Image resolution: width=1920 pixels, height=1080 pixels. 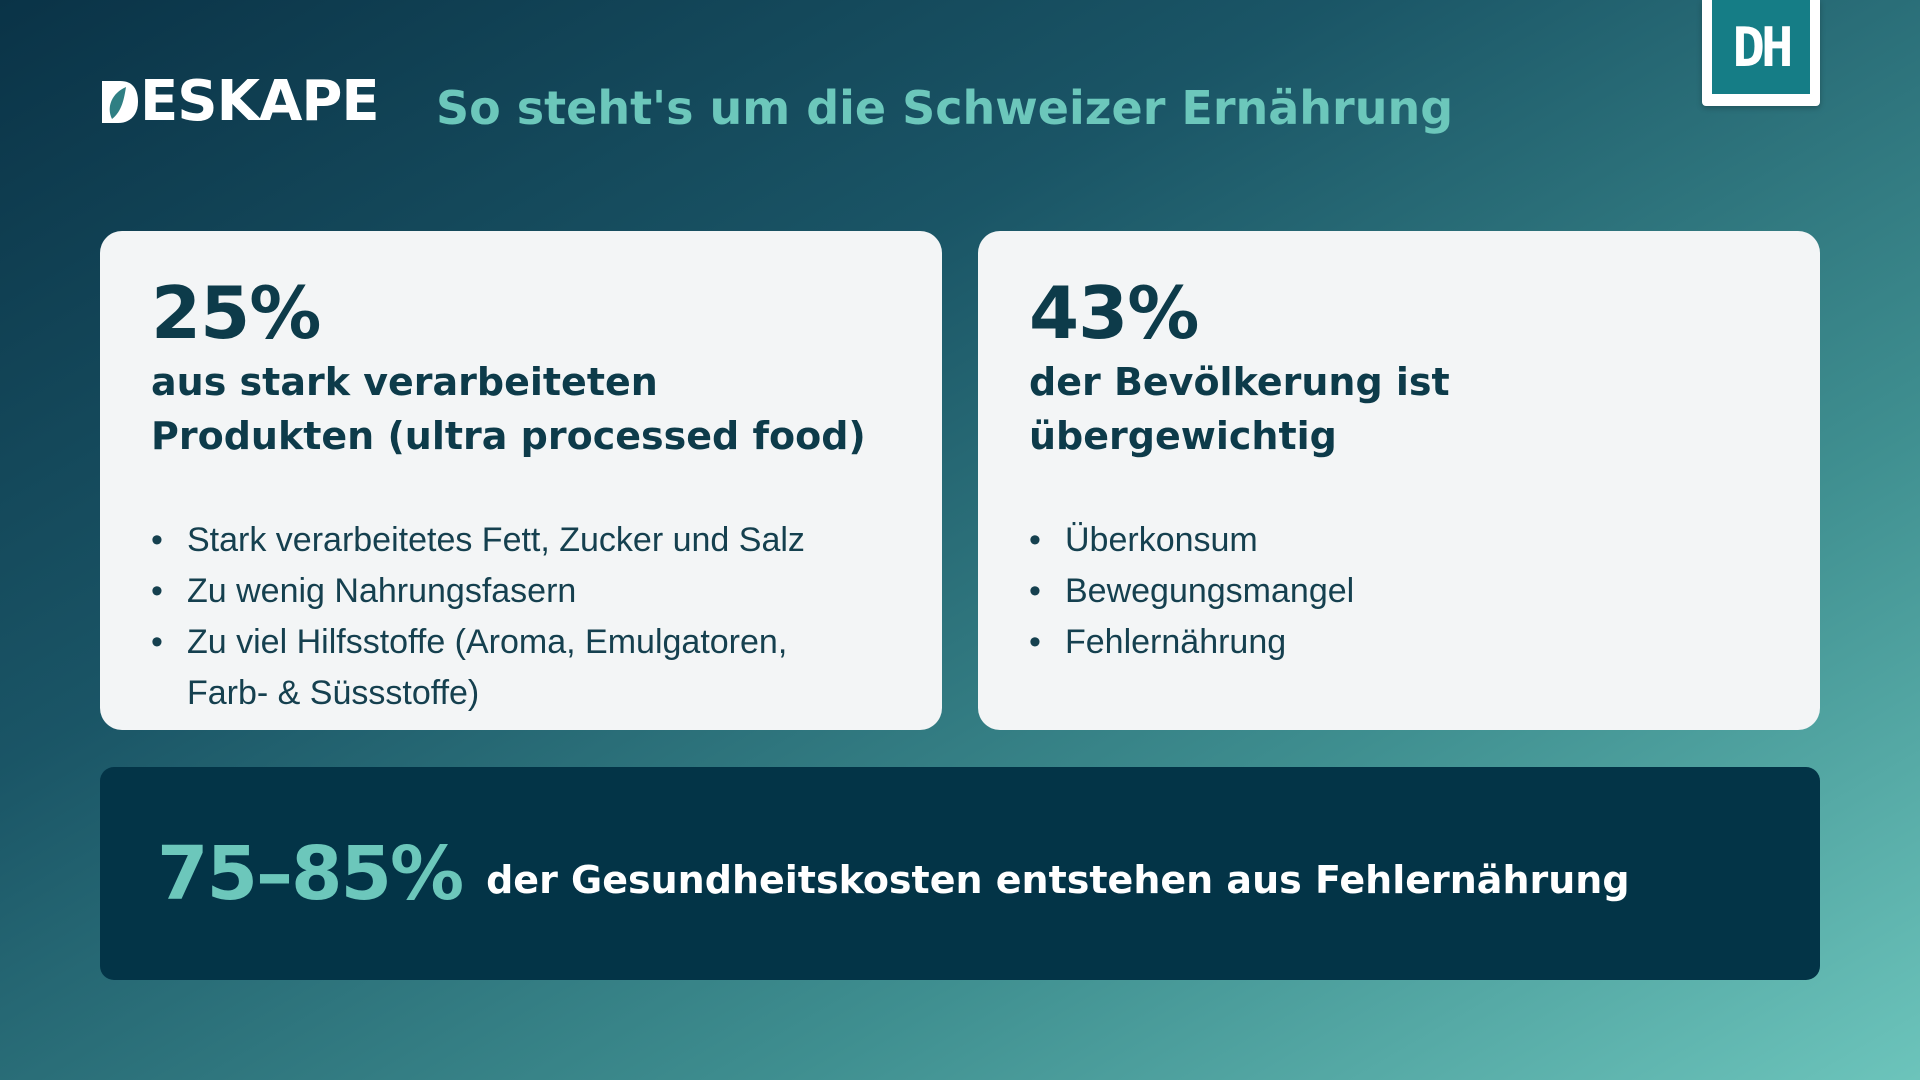 I want to click on heading-line: der Bevölkerung ist, so click(x=1239, y=382).